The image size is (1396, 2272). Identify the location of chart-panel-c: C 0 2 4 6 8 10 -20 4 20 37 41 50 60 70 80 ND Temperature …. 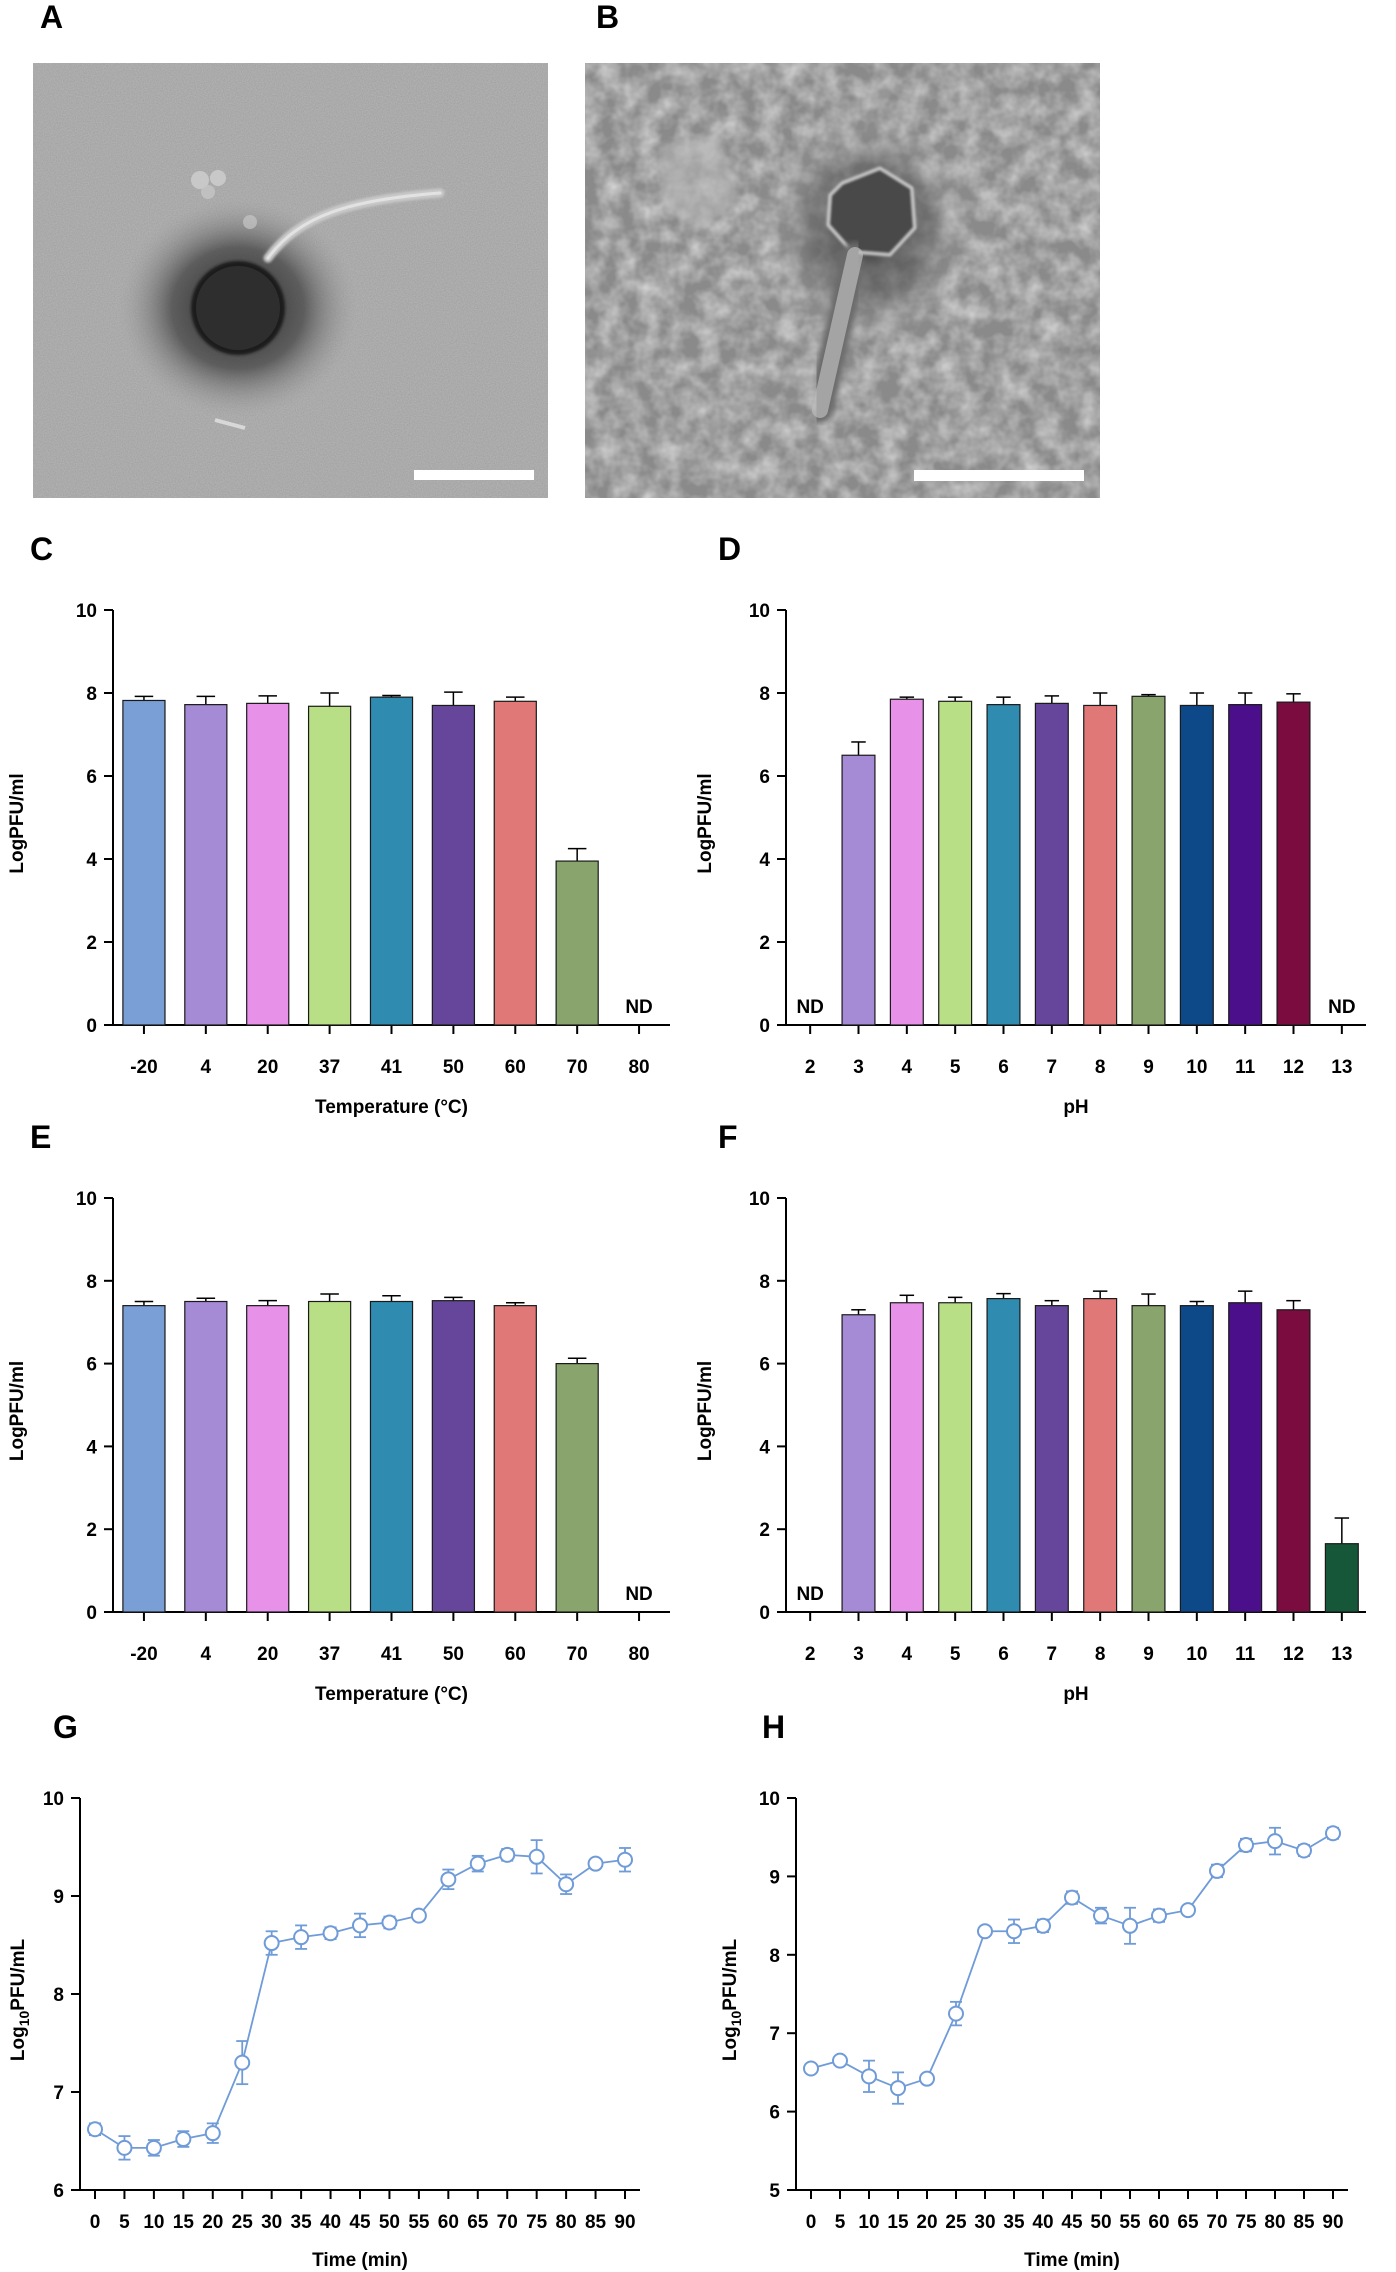
(338, 824).